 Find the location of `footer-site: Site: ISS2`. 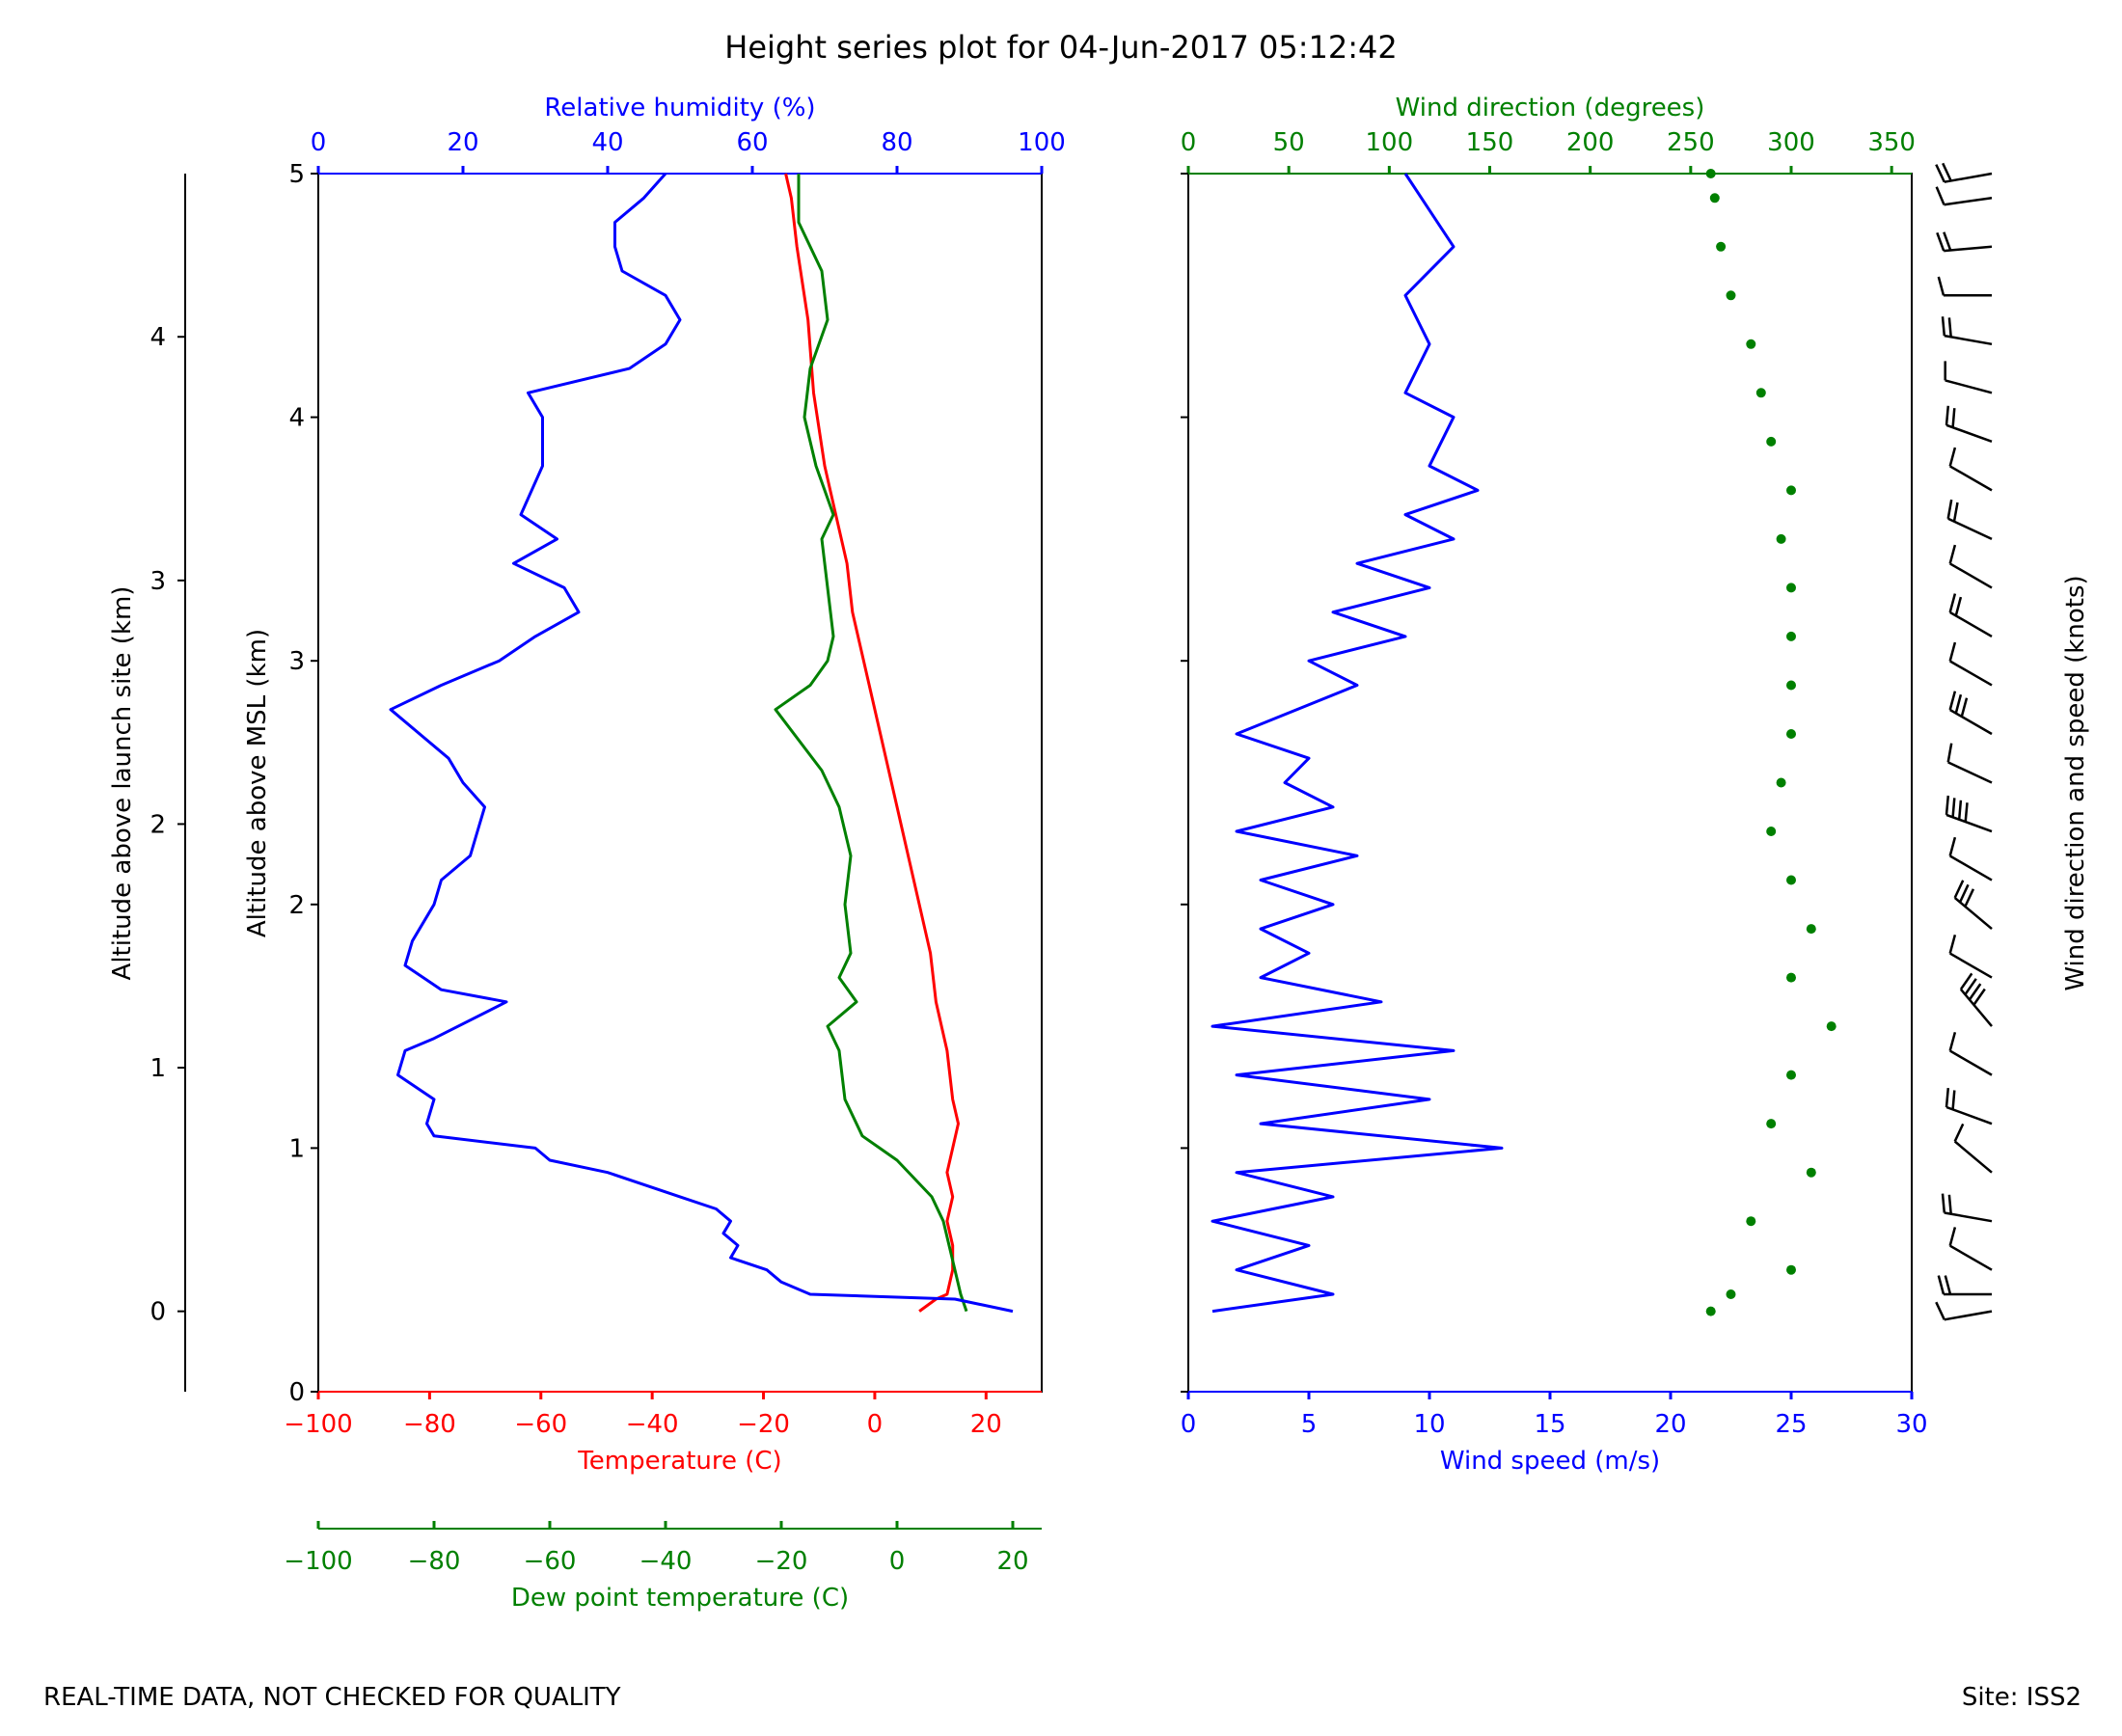

footer-site: Site: ISS2 is located at coordinates (2022, 1698).